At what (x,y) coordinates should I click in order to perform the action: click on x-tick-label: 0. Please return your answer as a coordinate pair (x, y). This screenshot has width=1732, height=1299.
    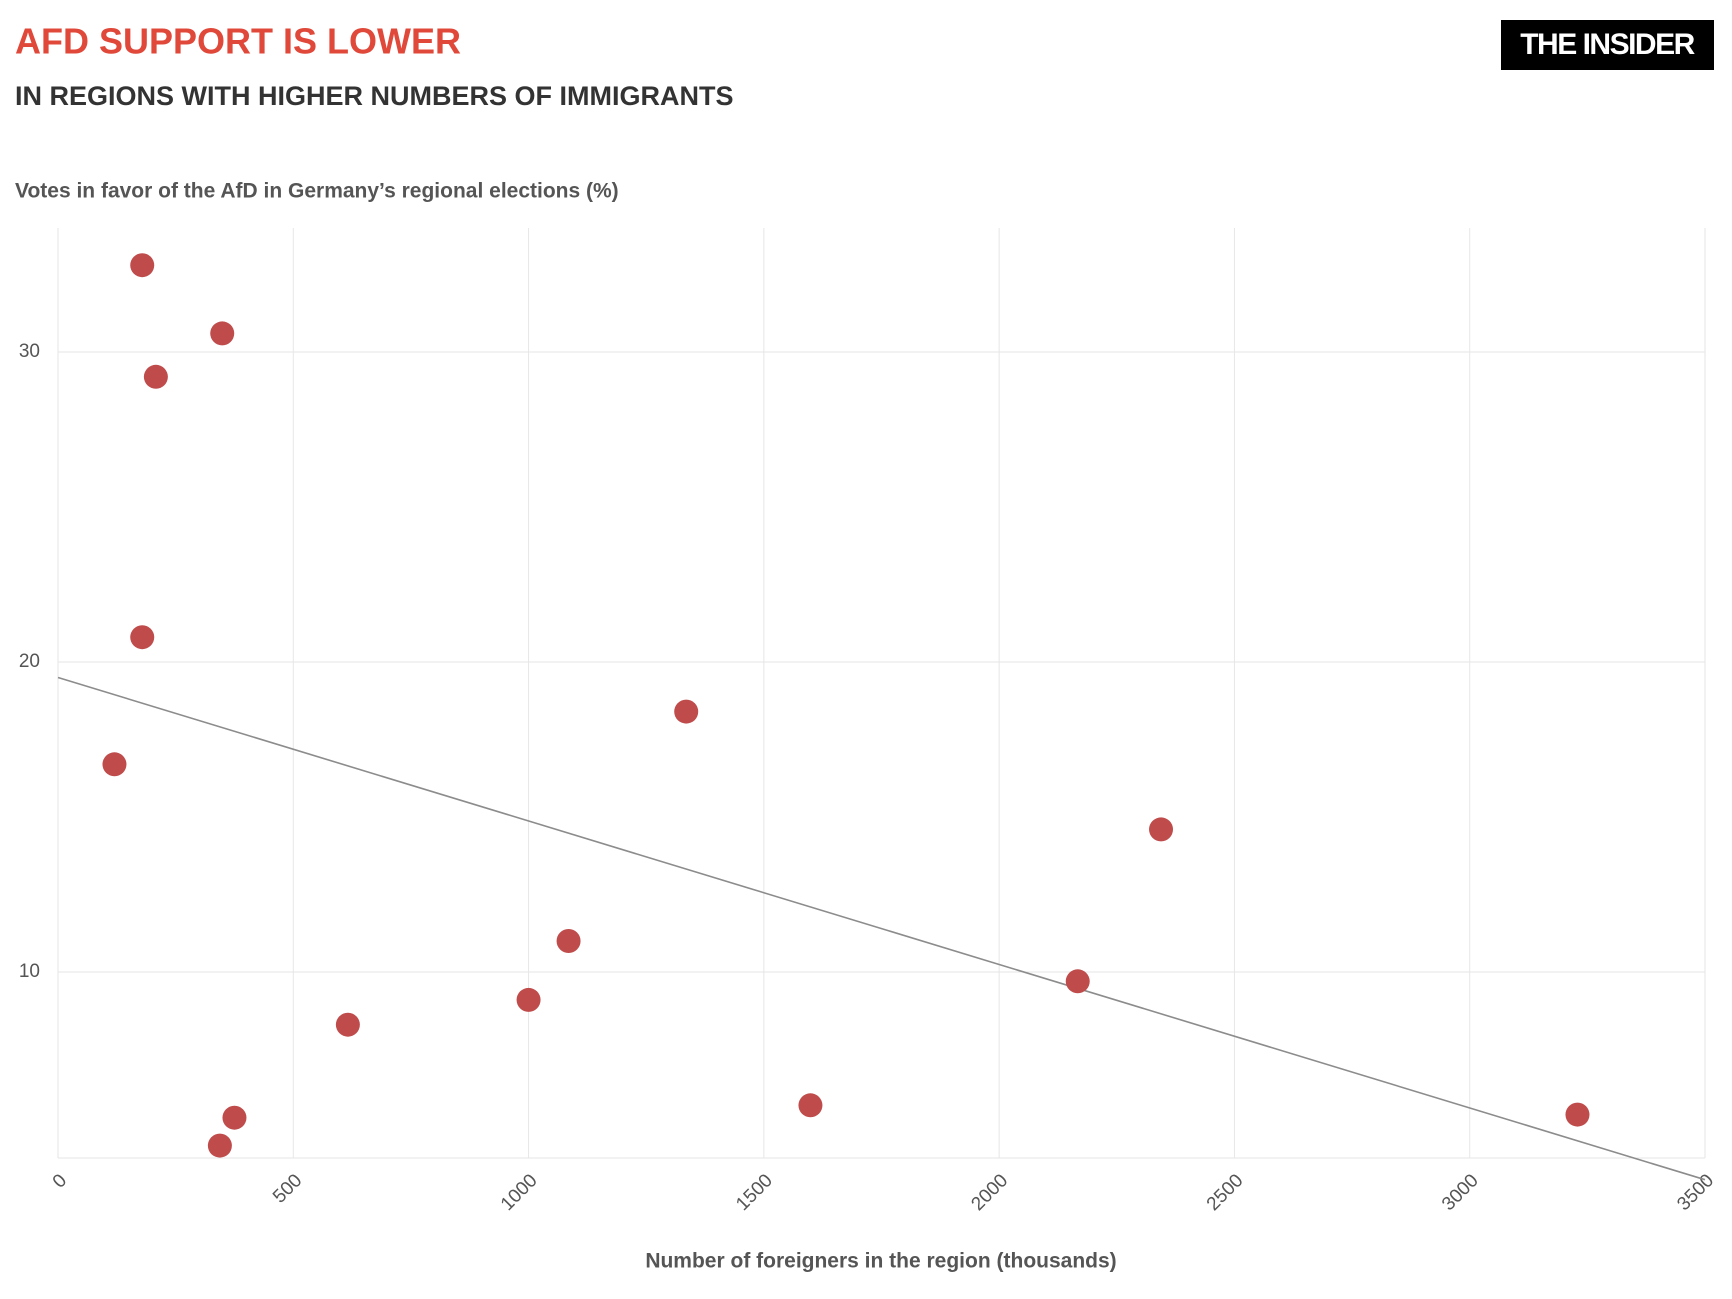
    Looking at the image, I should click on (60, 1181).